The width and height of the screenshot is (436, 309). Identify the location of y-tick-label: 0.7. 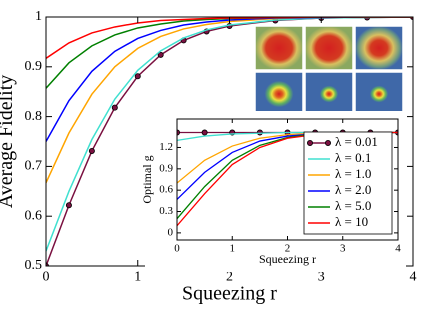
(34, 166).